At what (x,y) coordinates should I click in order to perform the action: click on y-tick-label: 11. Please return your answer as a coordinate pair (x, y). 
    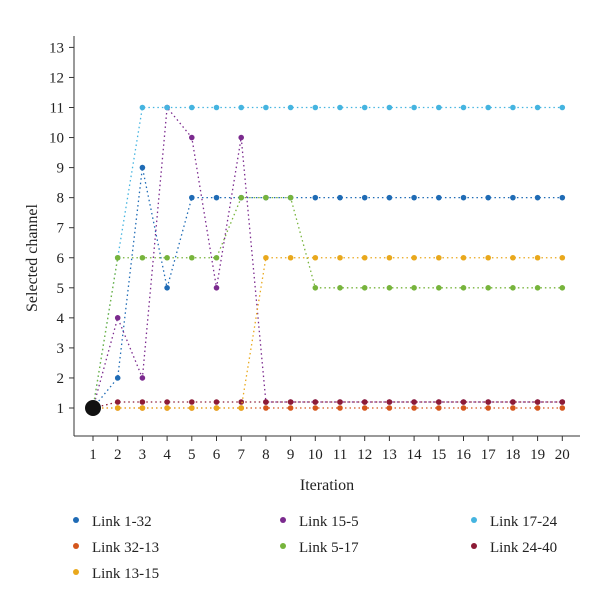
    Looking at the image, I should click on (57, 109).